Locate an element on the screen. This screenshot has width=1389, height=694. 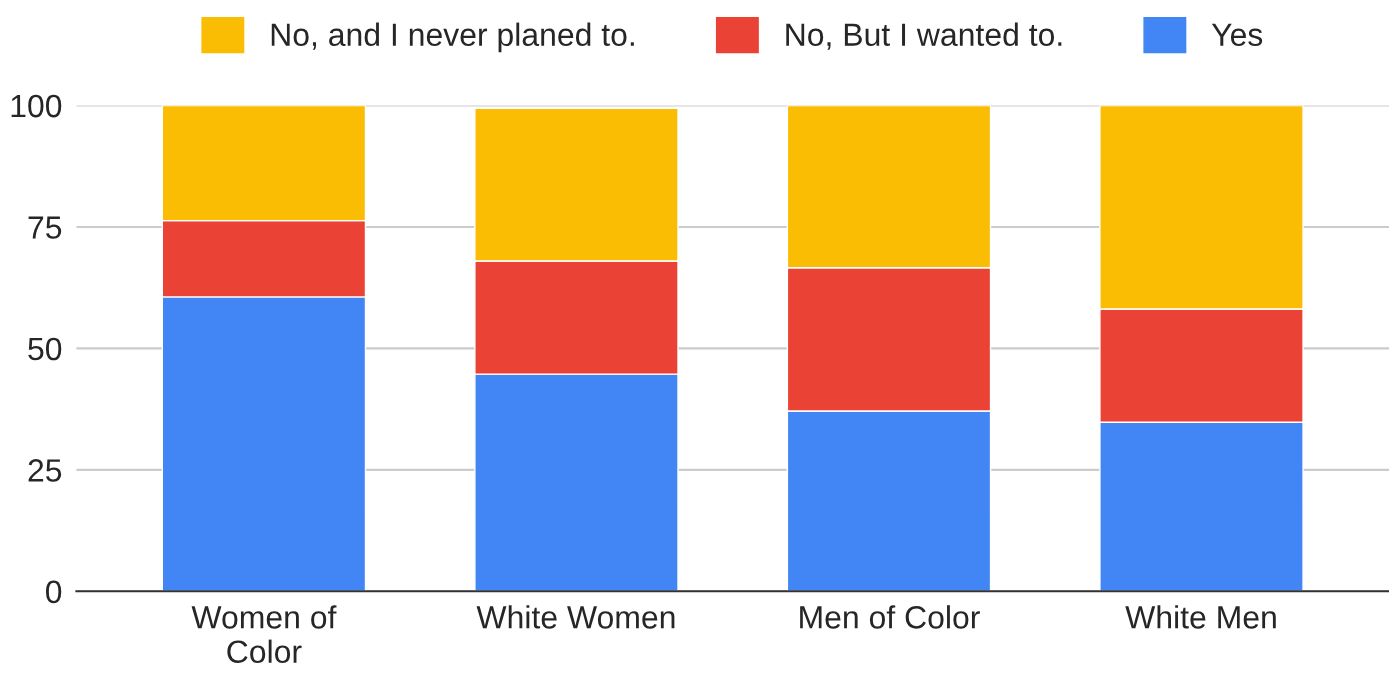
x-tick-label: White Women is located at coordinates (575, 617).